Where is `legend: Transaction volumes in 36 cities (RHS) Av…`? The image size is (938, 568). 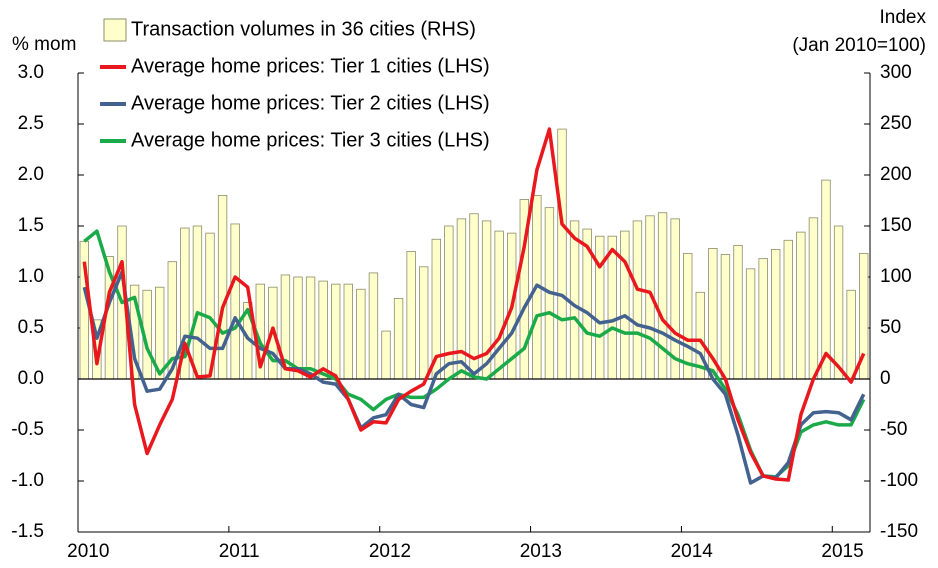
legend: Transaction volumes in 36 cities (RHS) Av… is located at coordinates (295, 84).